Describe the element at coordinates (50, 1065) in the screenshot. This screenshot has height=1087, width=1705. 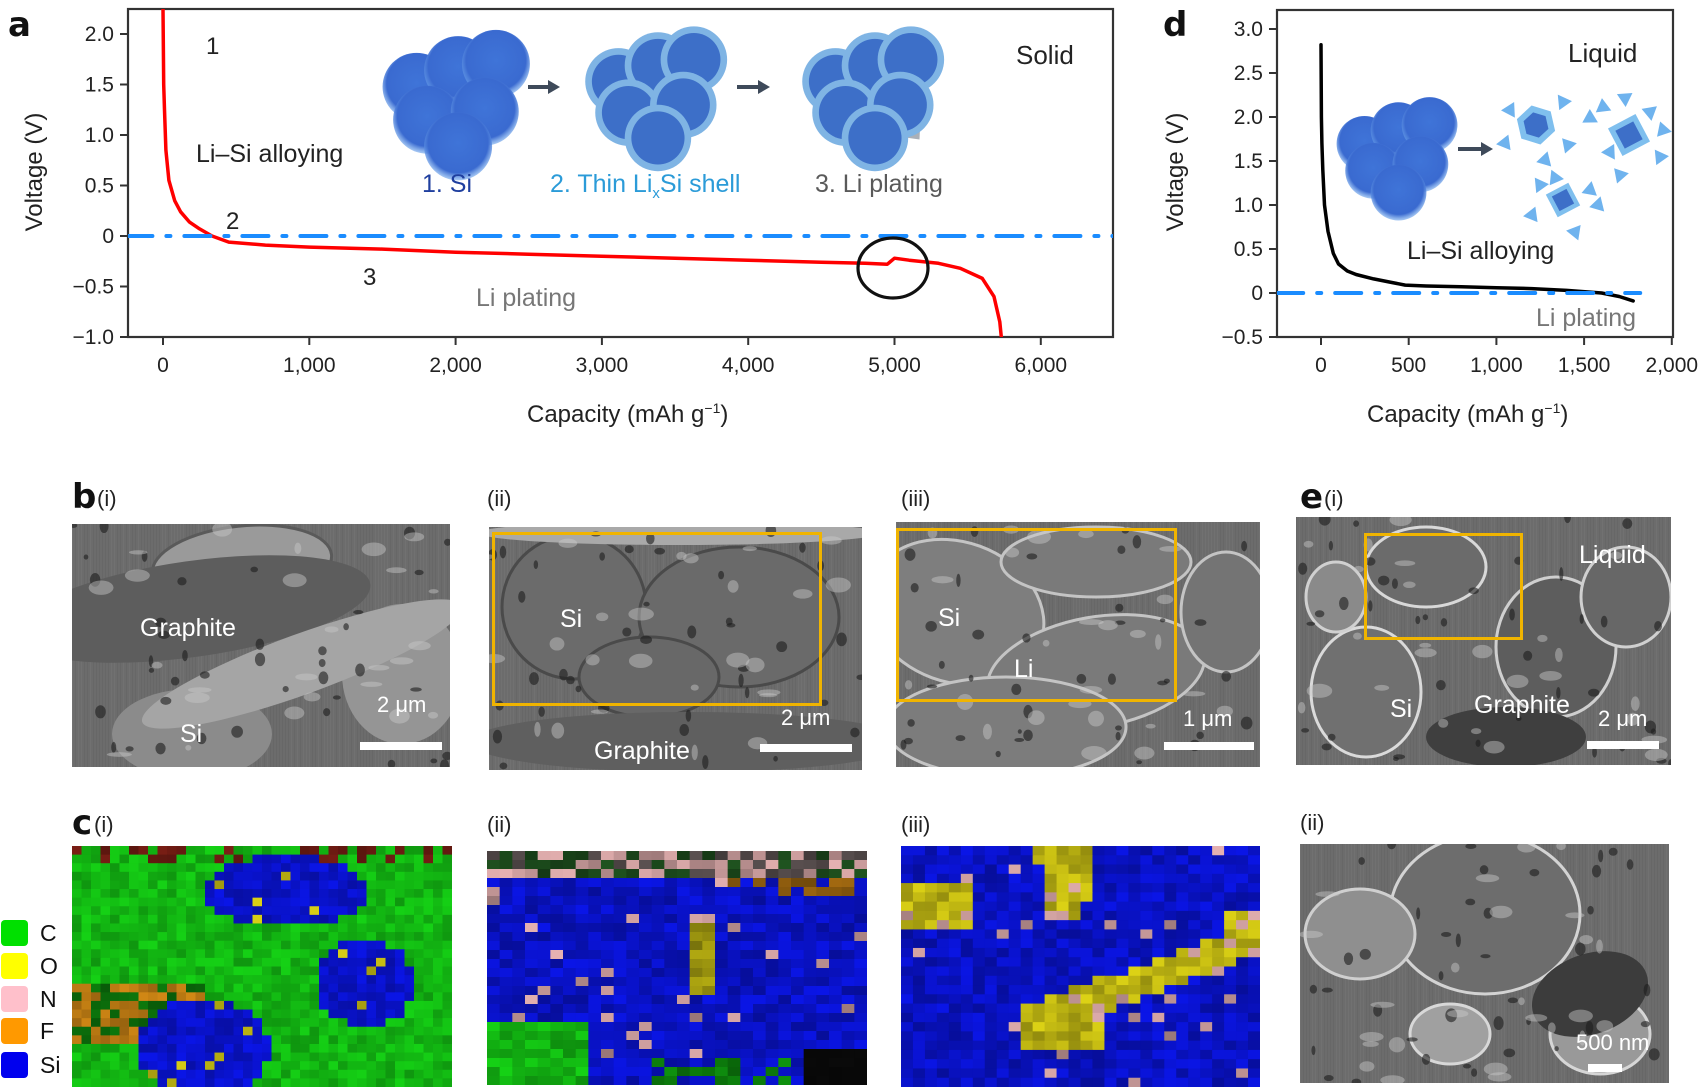
I see `legend-label-si: Si` at that location.